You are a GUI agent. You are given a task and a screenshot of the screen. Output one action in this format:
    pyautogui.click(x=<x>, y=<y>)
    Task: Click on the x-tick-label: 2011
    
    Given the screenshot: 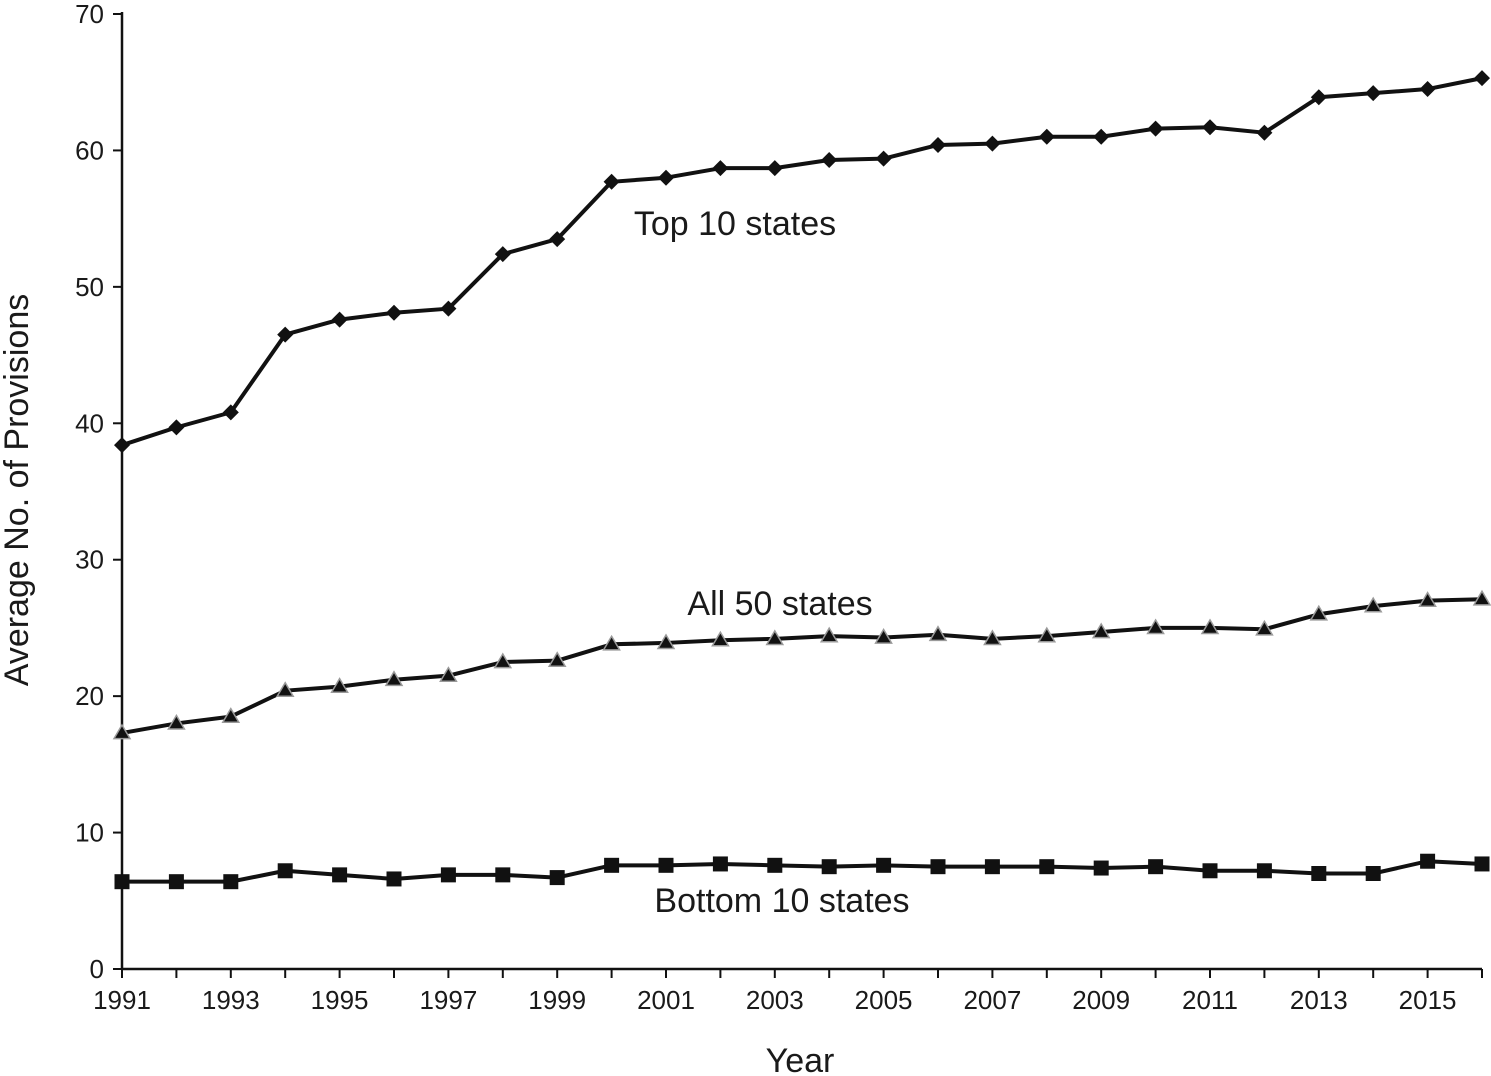 What is the action you would take?
    pyautogui.click(x=1210, y=1000)
    